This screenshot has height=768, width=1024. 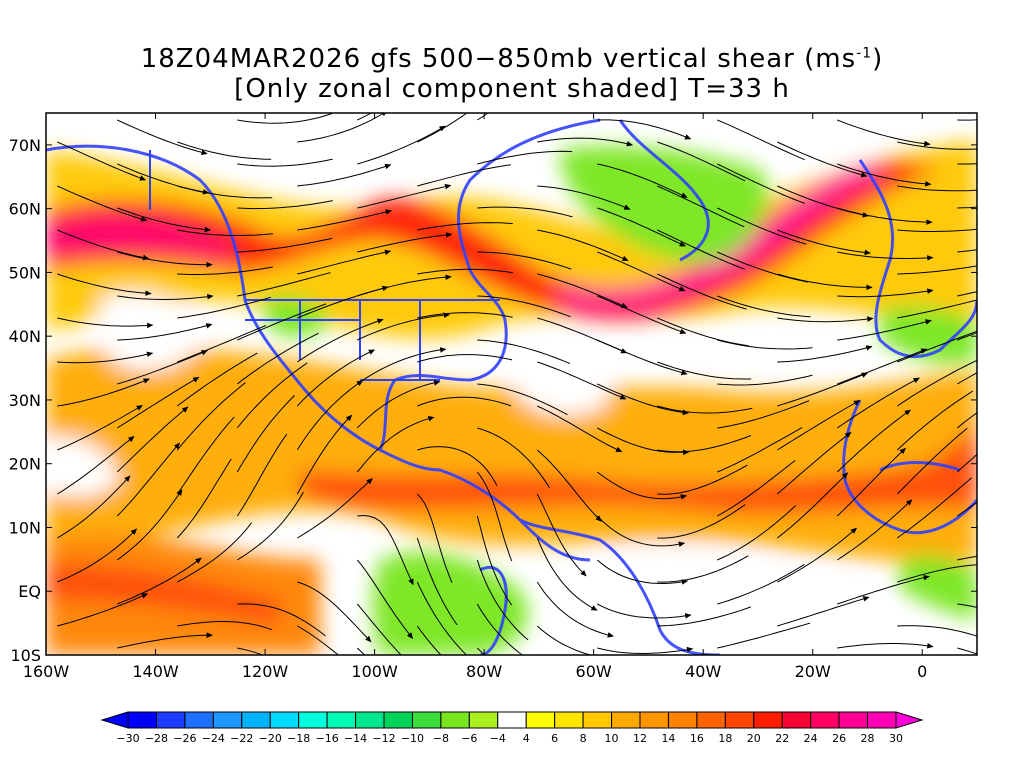 What do you see at coordinates (29, 591) in the screenshot?
I see `lat-label: EQ` at bounding box center [29, 591].